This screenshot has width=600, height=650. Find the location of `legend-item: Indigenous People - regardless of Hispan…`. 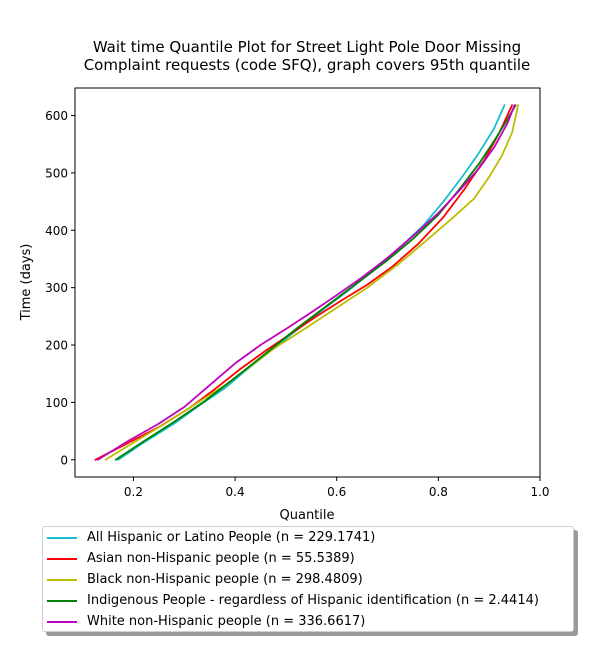

legend-item: Indigenous People - regardless of Hispan… is located at coordinates (308, 600).